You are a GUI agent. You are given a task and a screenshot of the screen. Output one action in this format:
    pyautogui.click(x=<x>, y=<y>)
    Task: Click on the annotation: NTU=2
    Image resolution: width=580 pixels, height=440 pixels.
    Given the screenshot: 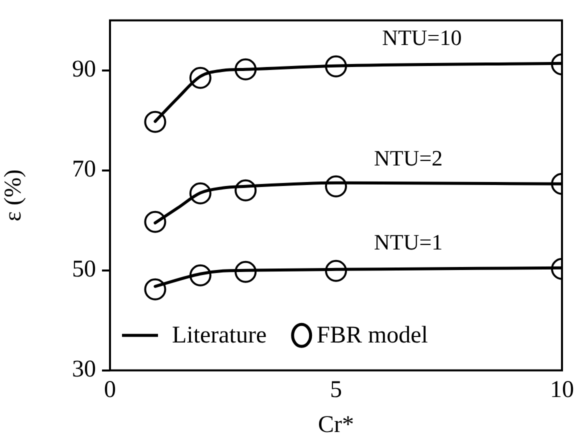 What is the action you would take?
    pyautogui.click(x=408, y=158)
    